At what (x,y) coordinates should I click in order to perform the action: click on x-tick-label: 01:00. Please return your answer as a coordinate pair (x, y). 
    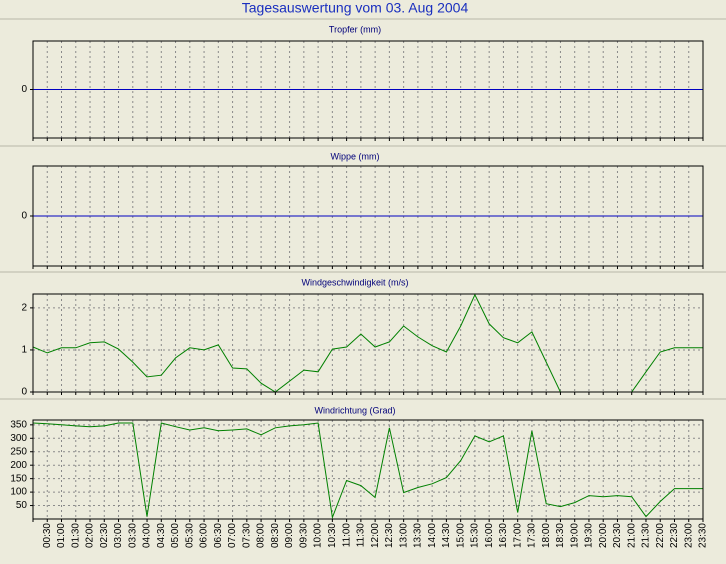
    Looking at the image, I should click on (61, 535).